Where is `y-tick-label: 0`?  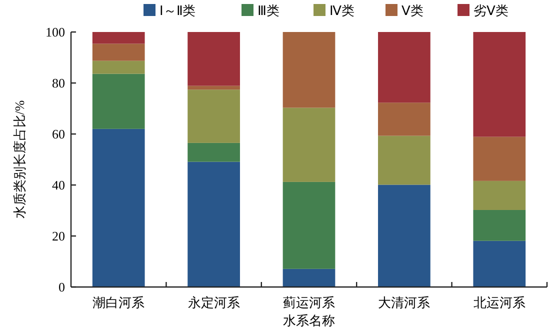 y-tick-label: 0 is located at coordinates (61, 287).